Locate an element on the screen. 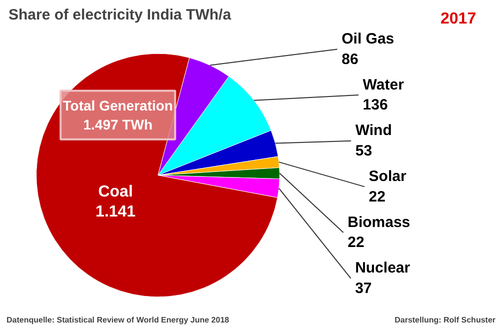 The height and width of the screenshot is (328, 501). text: 2017 is located at coordinates (458, 19).